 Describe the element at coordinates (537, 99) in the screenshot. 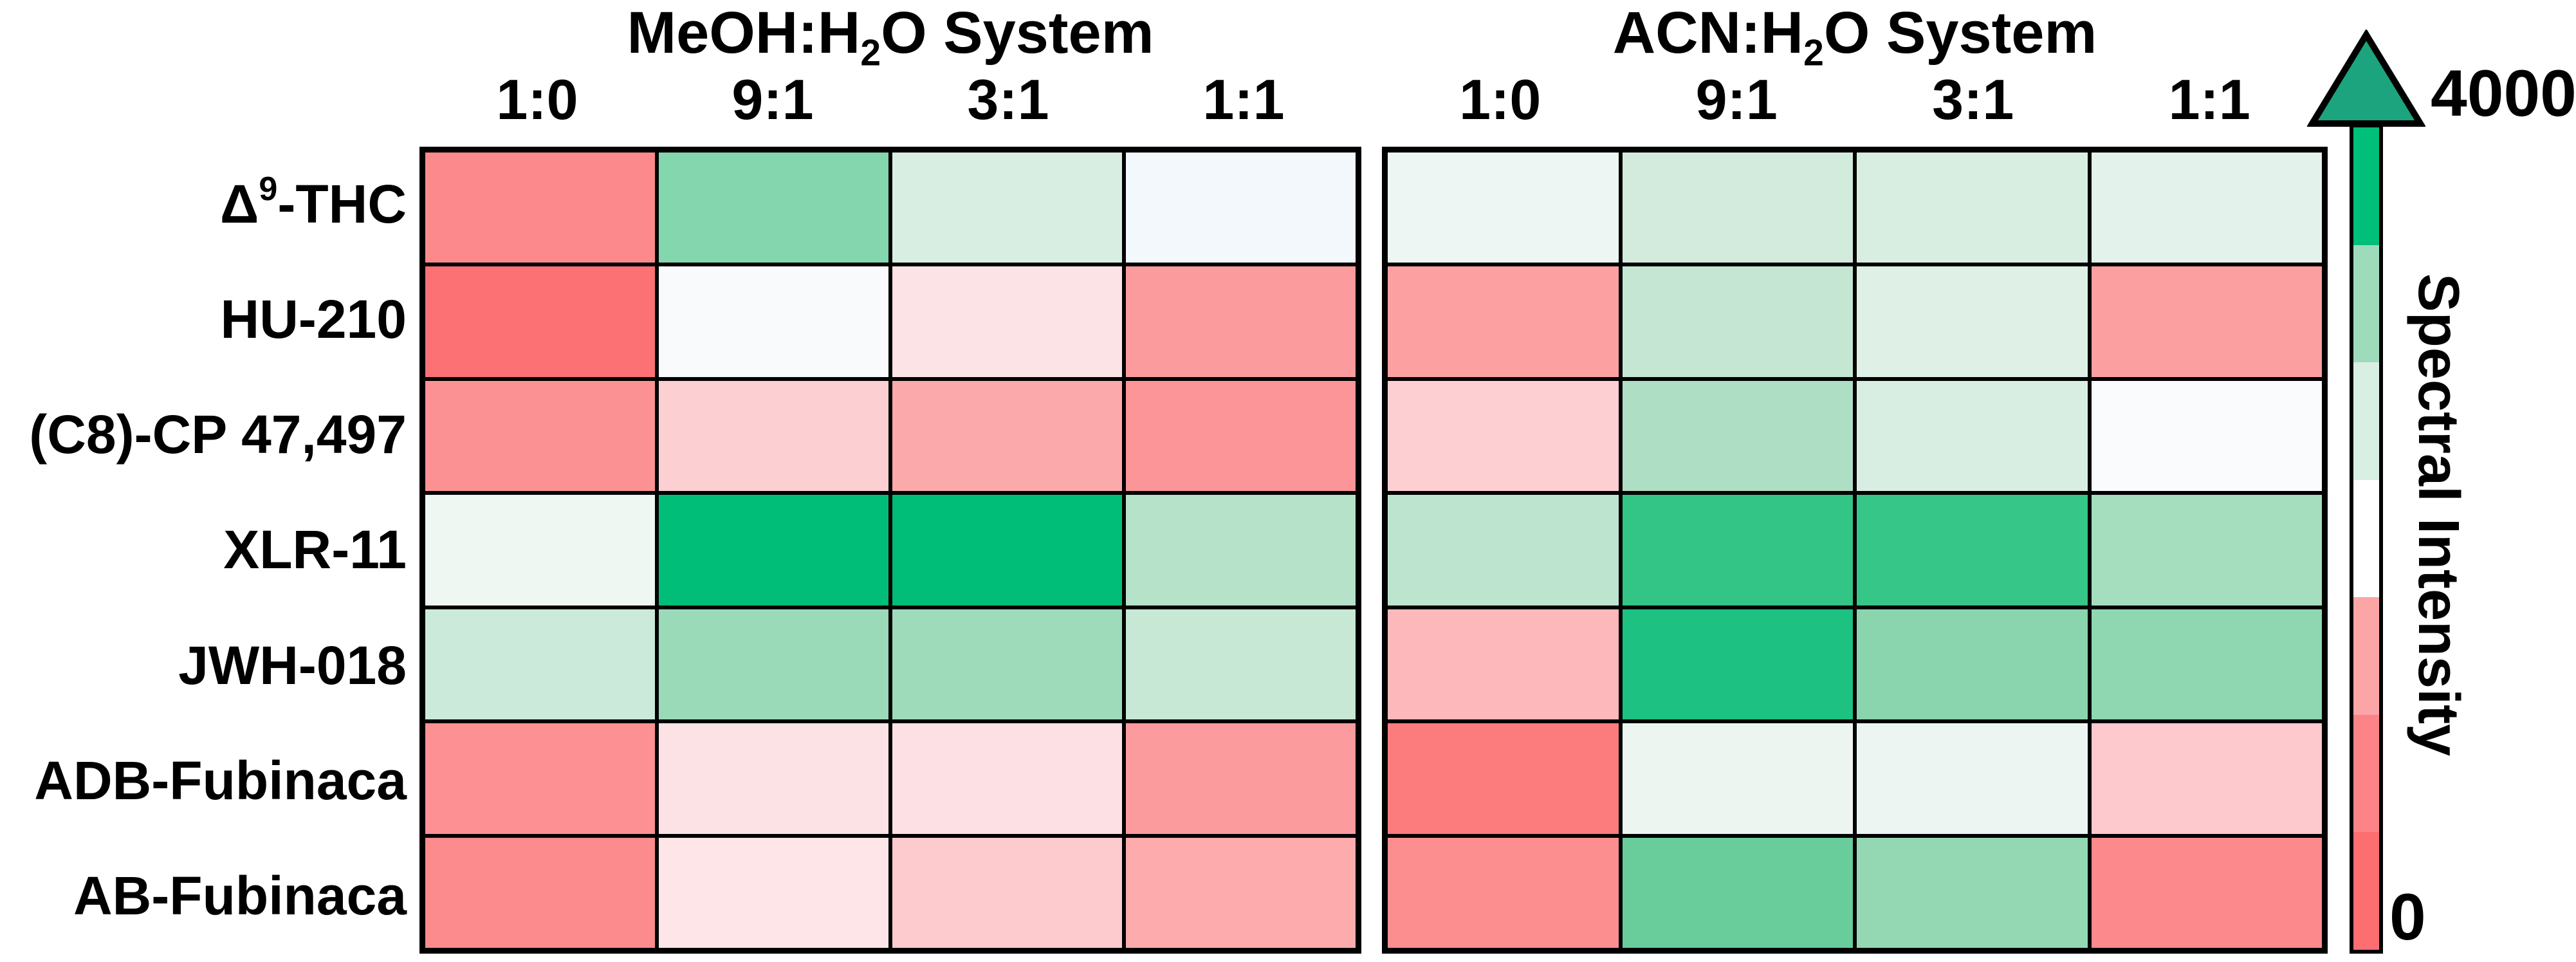

I see `col-label-meoh-1-0: 1:0` at that location.